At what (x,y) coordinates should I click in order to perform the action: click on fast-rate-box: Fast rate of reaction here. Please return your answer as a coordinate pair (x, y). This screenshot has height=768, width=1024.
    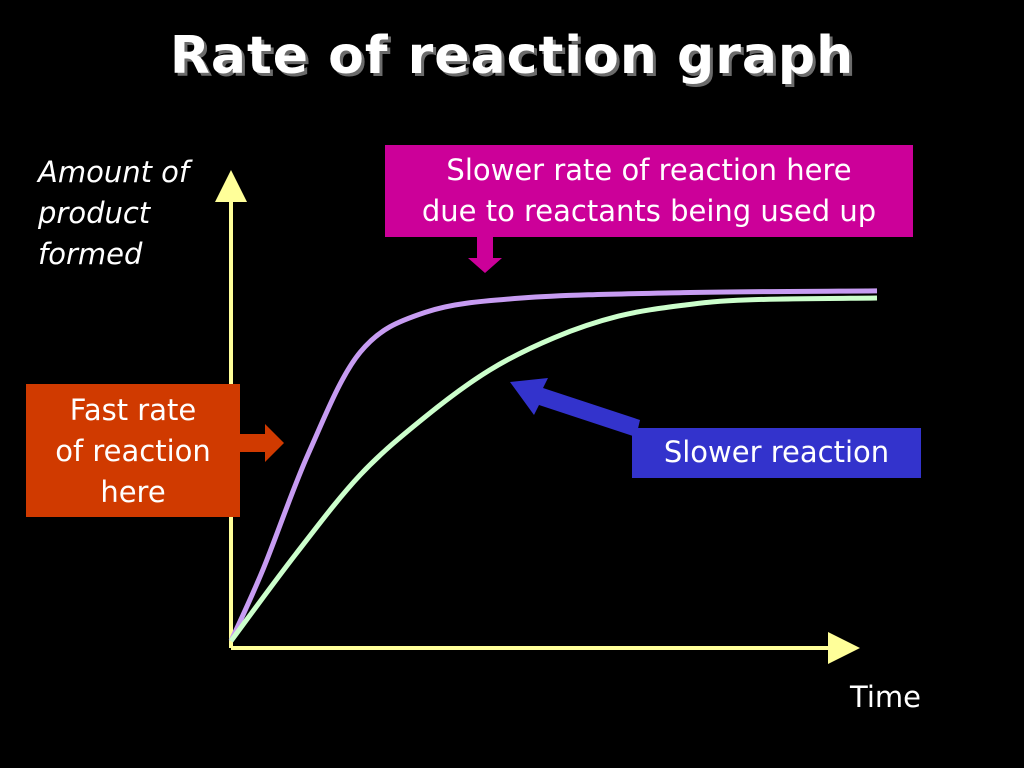
    Looking at the image, I should click on (133, 450).